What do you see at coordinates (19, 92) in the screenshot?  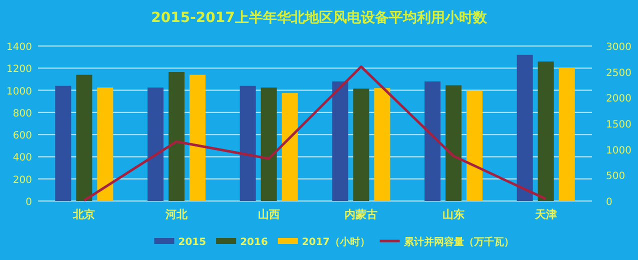 I see `y-tick-label: 1000` at bounding box center [19, 92].